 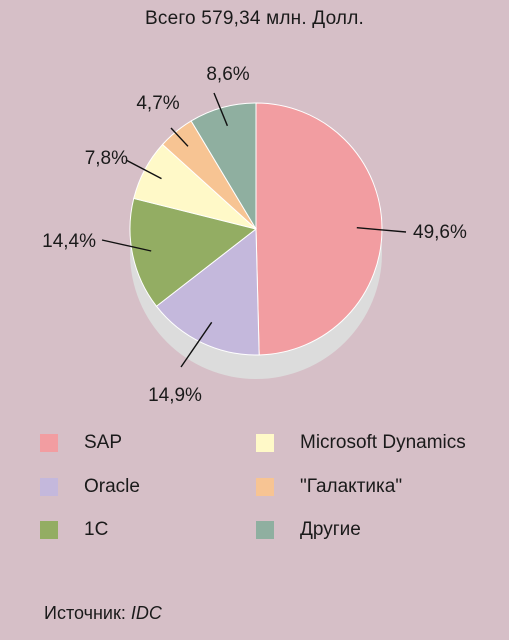 I want to click on legend-item-galaktika: "Галактика", so click(x=329, y=487).